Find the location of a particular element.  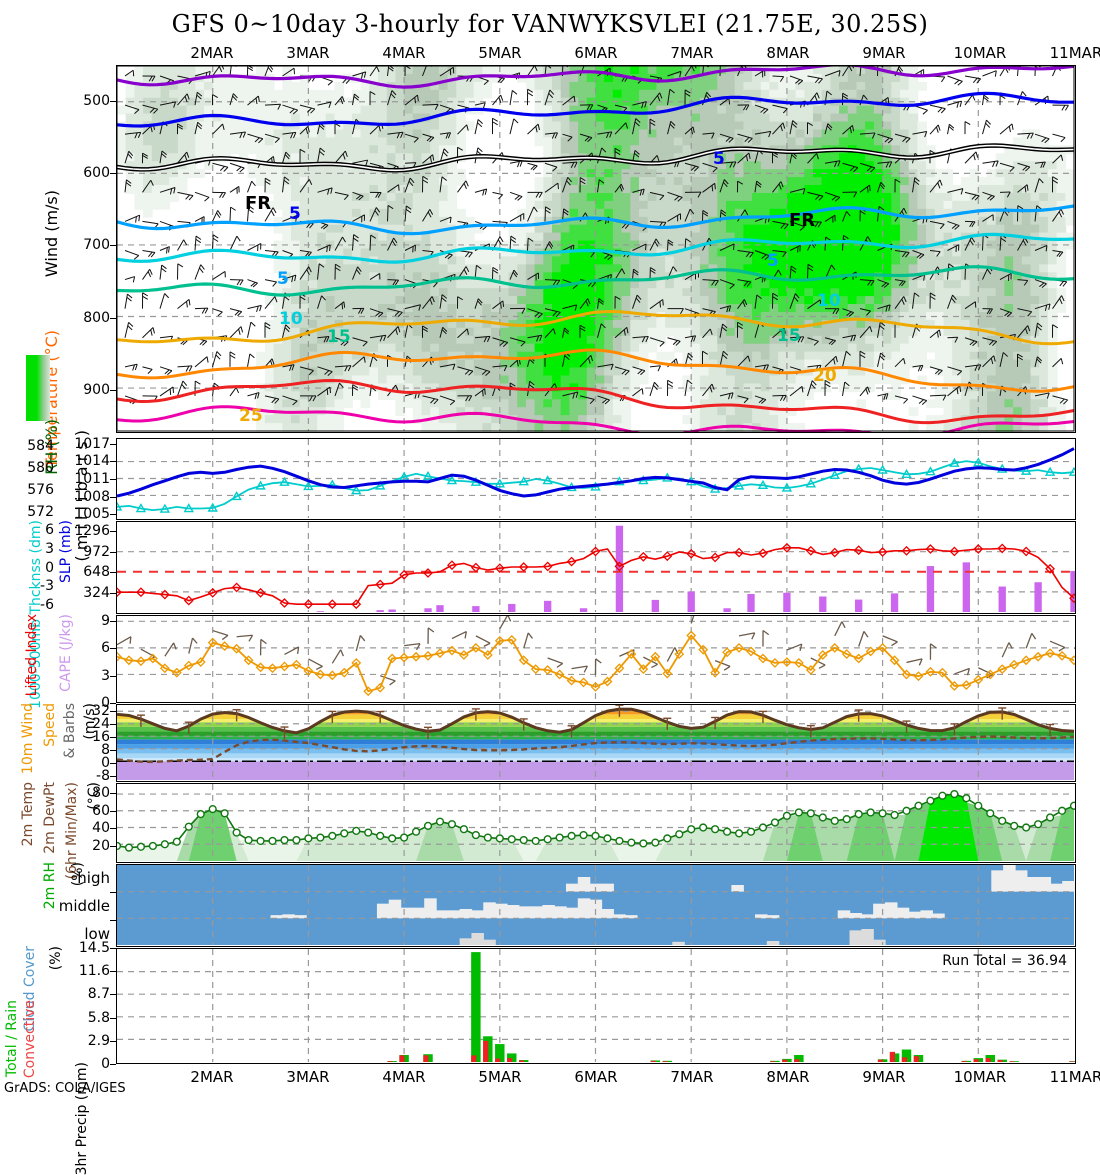

temp-dewpoint-plot is located at coordinates (595, 742).